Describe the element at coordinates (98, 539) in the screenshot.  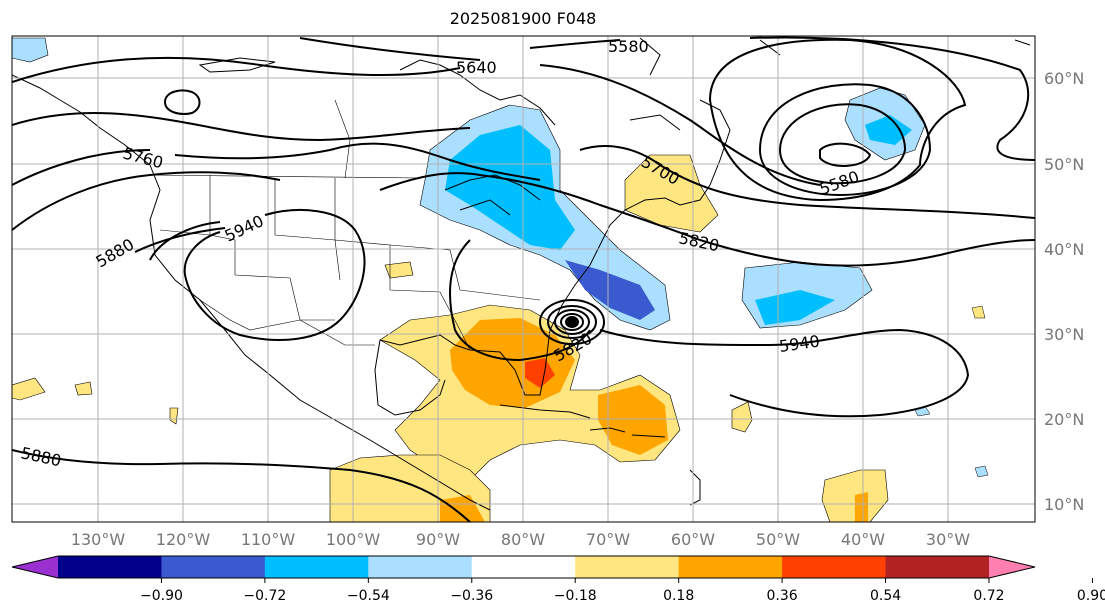
I see `lon-label: 130°W` at that location.